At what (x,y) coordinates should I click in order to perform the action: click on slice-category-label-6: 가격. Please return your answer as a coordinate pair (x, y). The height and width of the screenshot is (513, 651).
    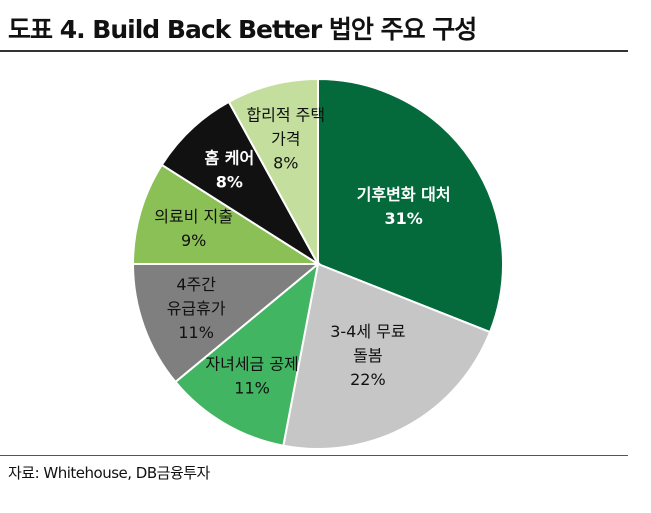
    Looking at the image, I should click on (285, 139).